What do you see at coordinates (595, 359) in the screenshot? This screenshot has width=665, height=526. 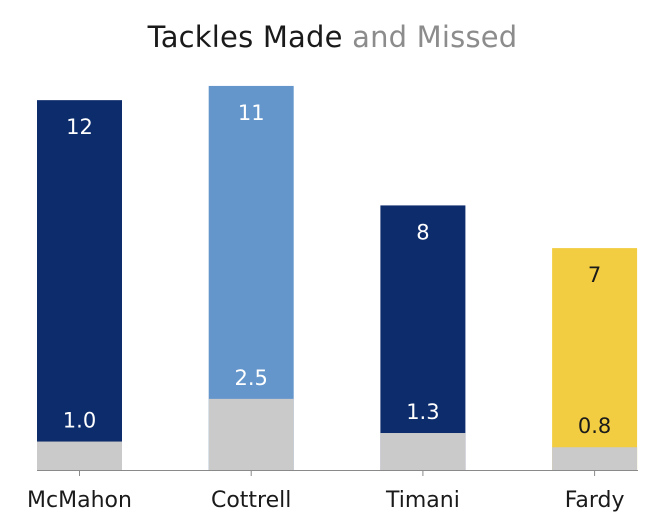 I see `bar-made-fardy` at bounding box center [595, 359].